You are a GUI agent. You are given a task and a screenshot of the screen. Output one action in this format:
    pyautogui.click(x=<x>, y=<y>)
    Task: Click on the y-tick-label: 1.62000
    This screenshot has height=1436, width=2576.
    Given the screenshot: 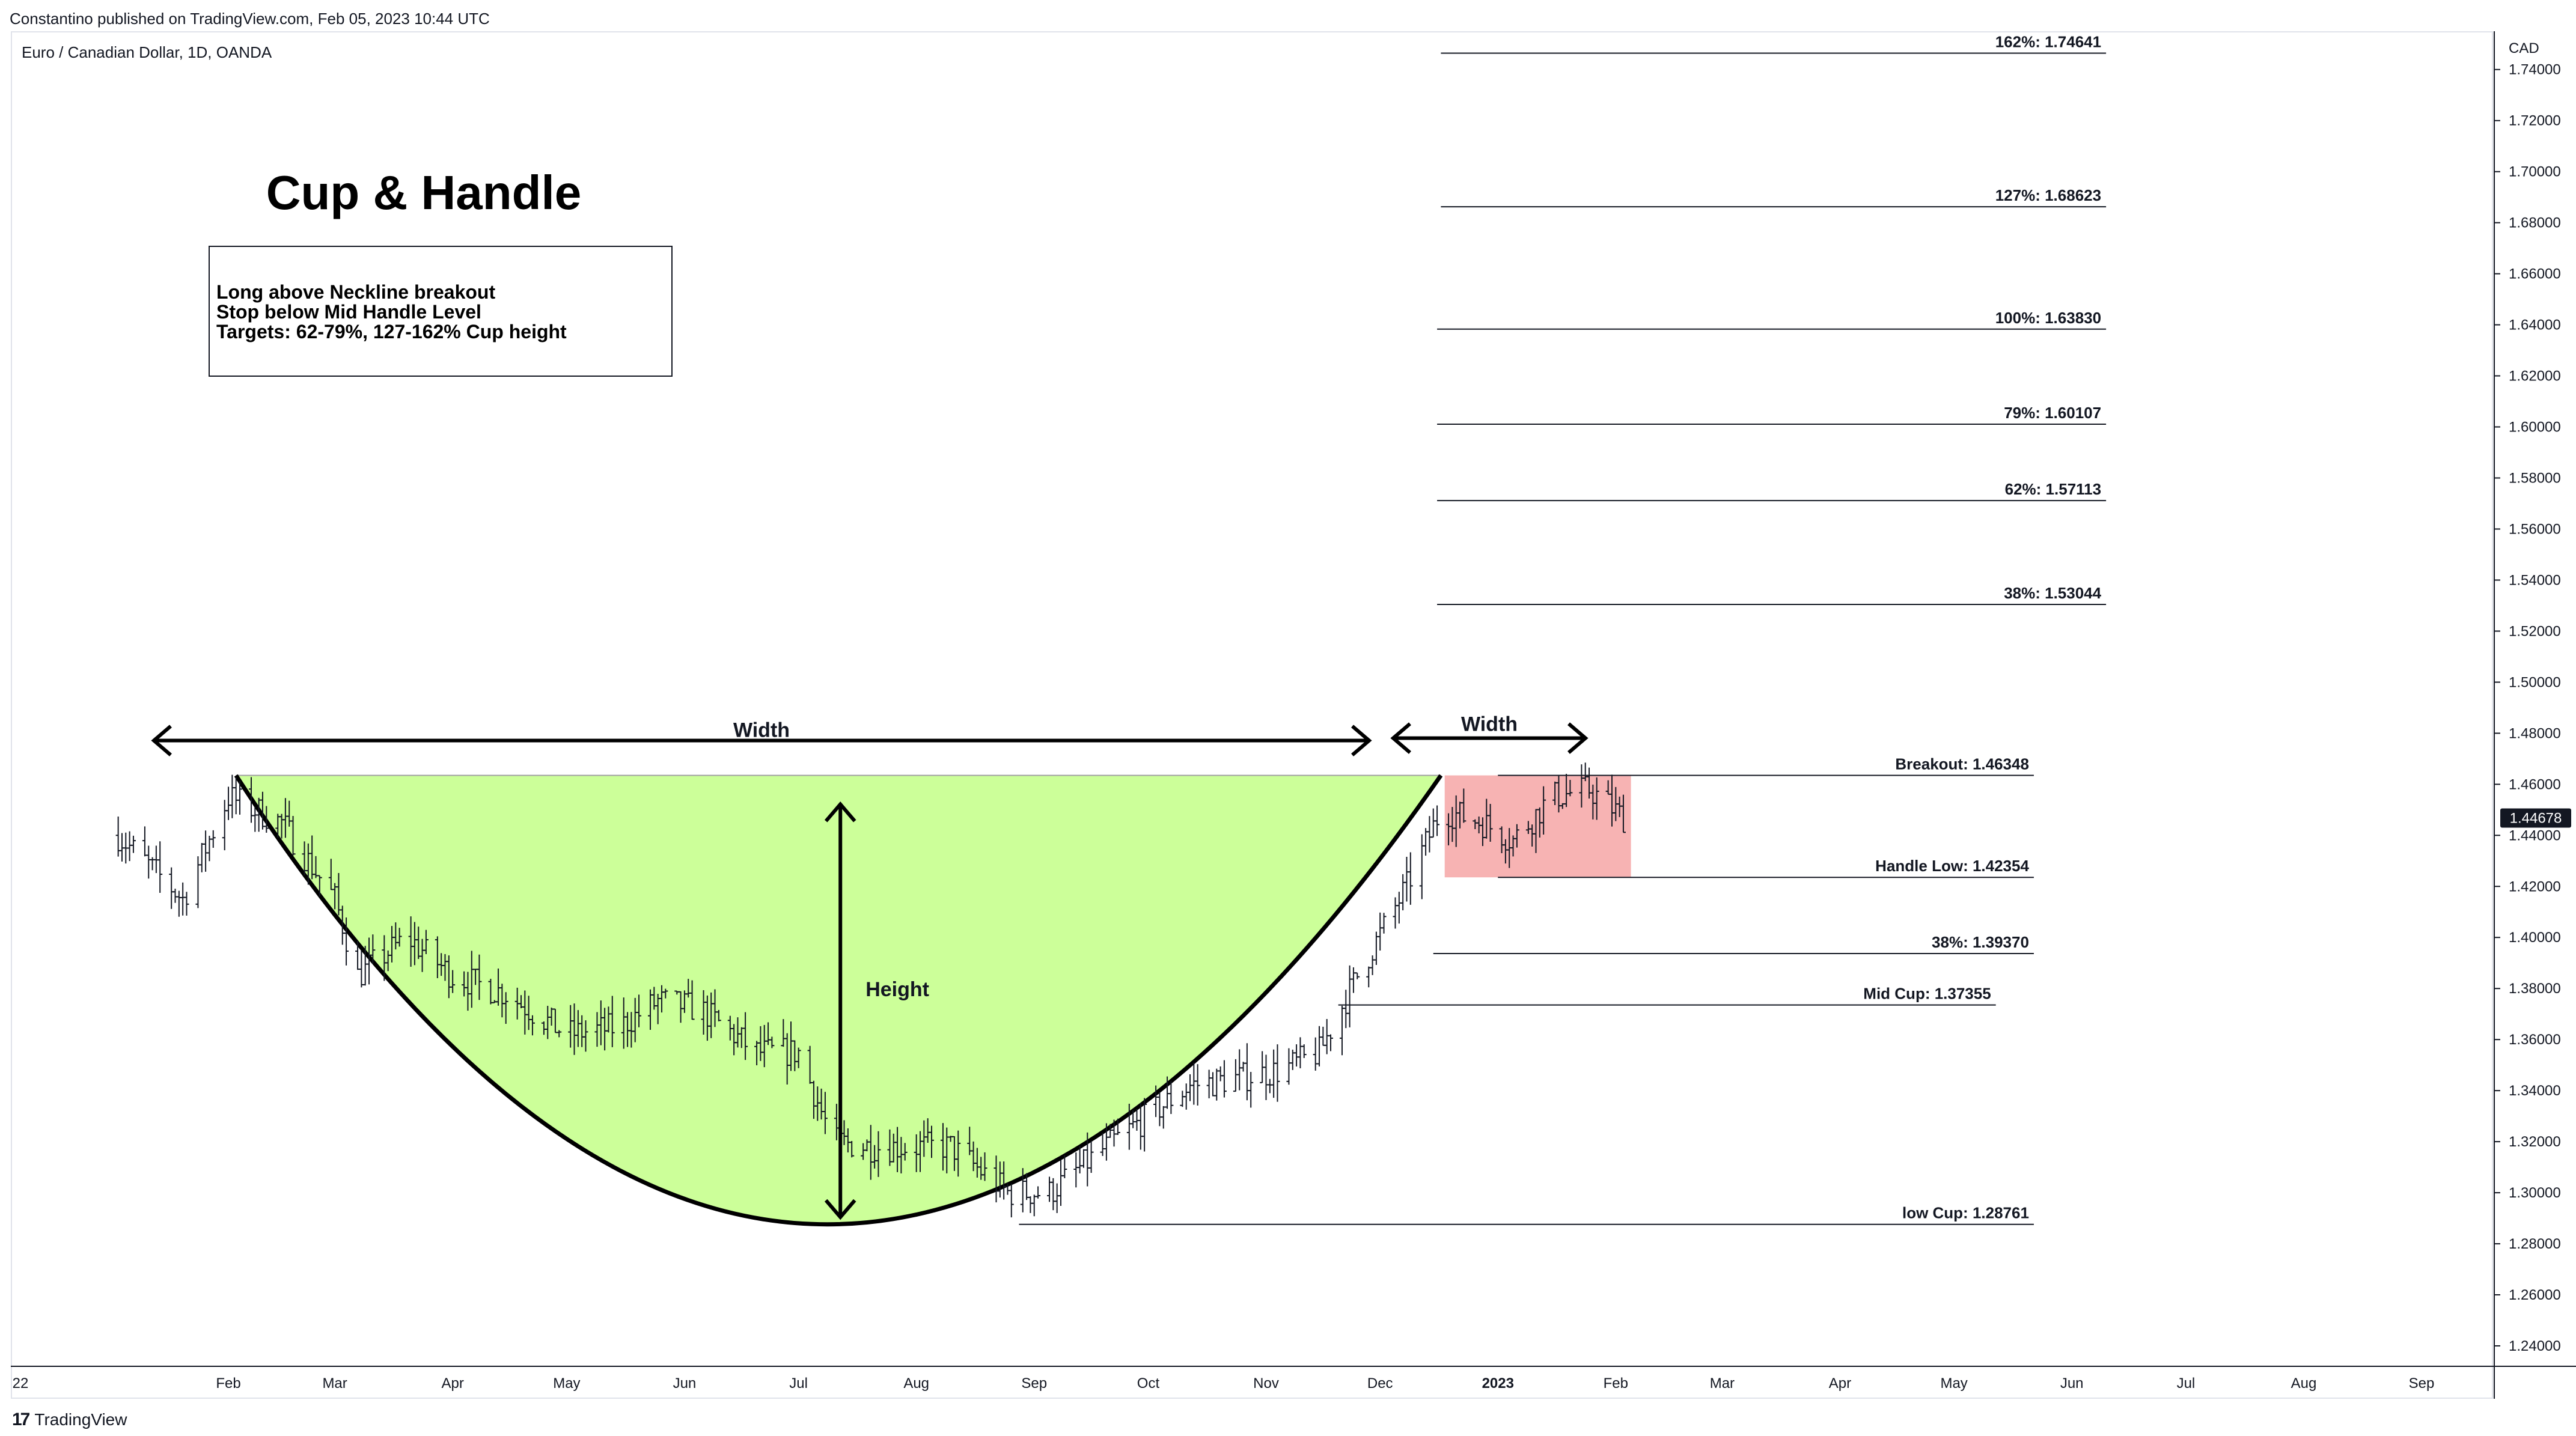 What is the action you would take?
    pyautogui.click(x=2535, y=376)
    